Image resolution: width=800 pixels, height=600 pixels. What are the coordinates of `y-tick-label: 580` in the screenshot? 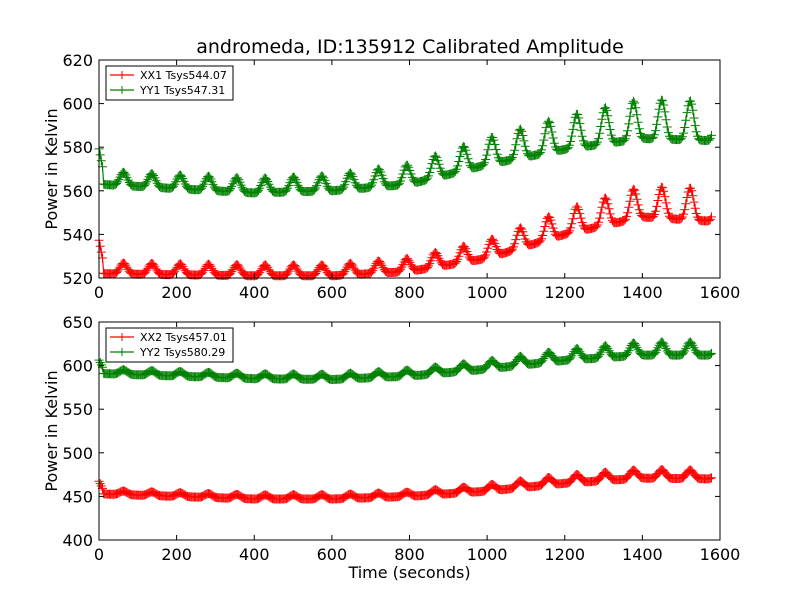 It's located at (77, 147).